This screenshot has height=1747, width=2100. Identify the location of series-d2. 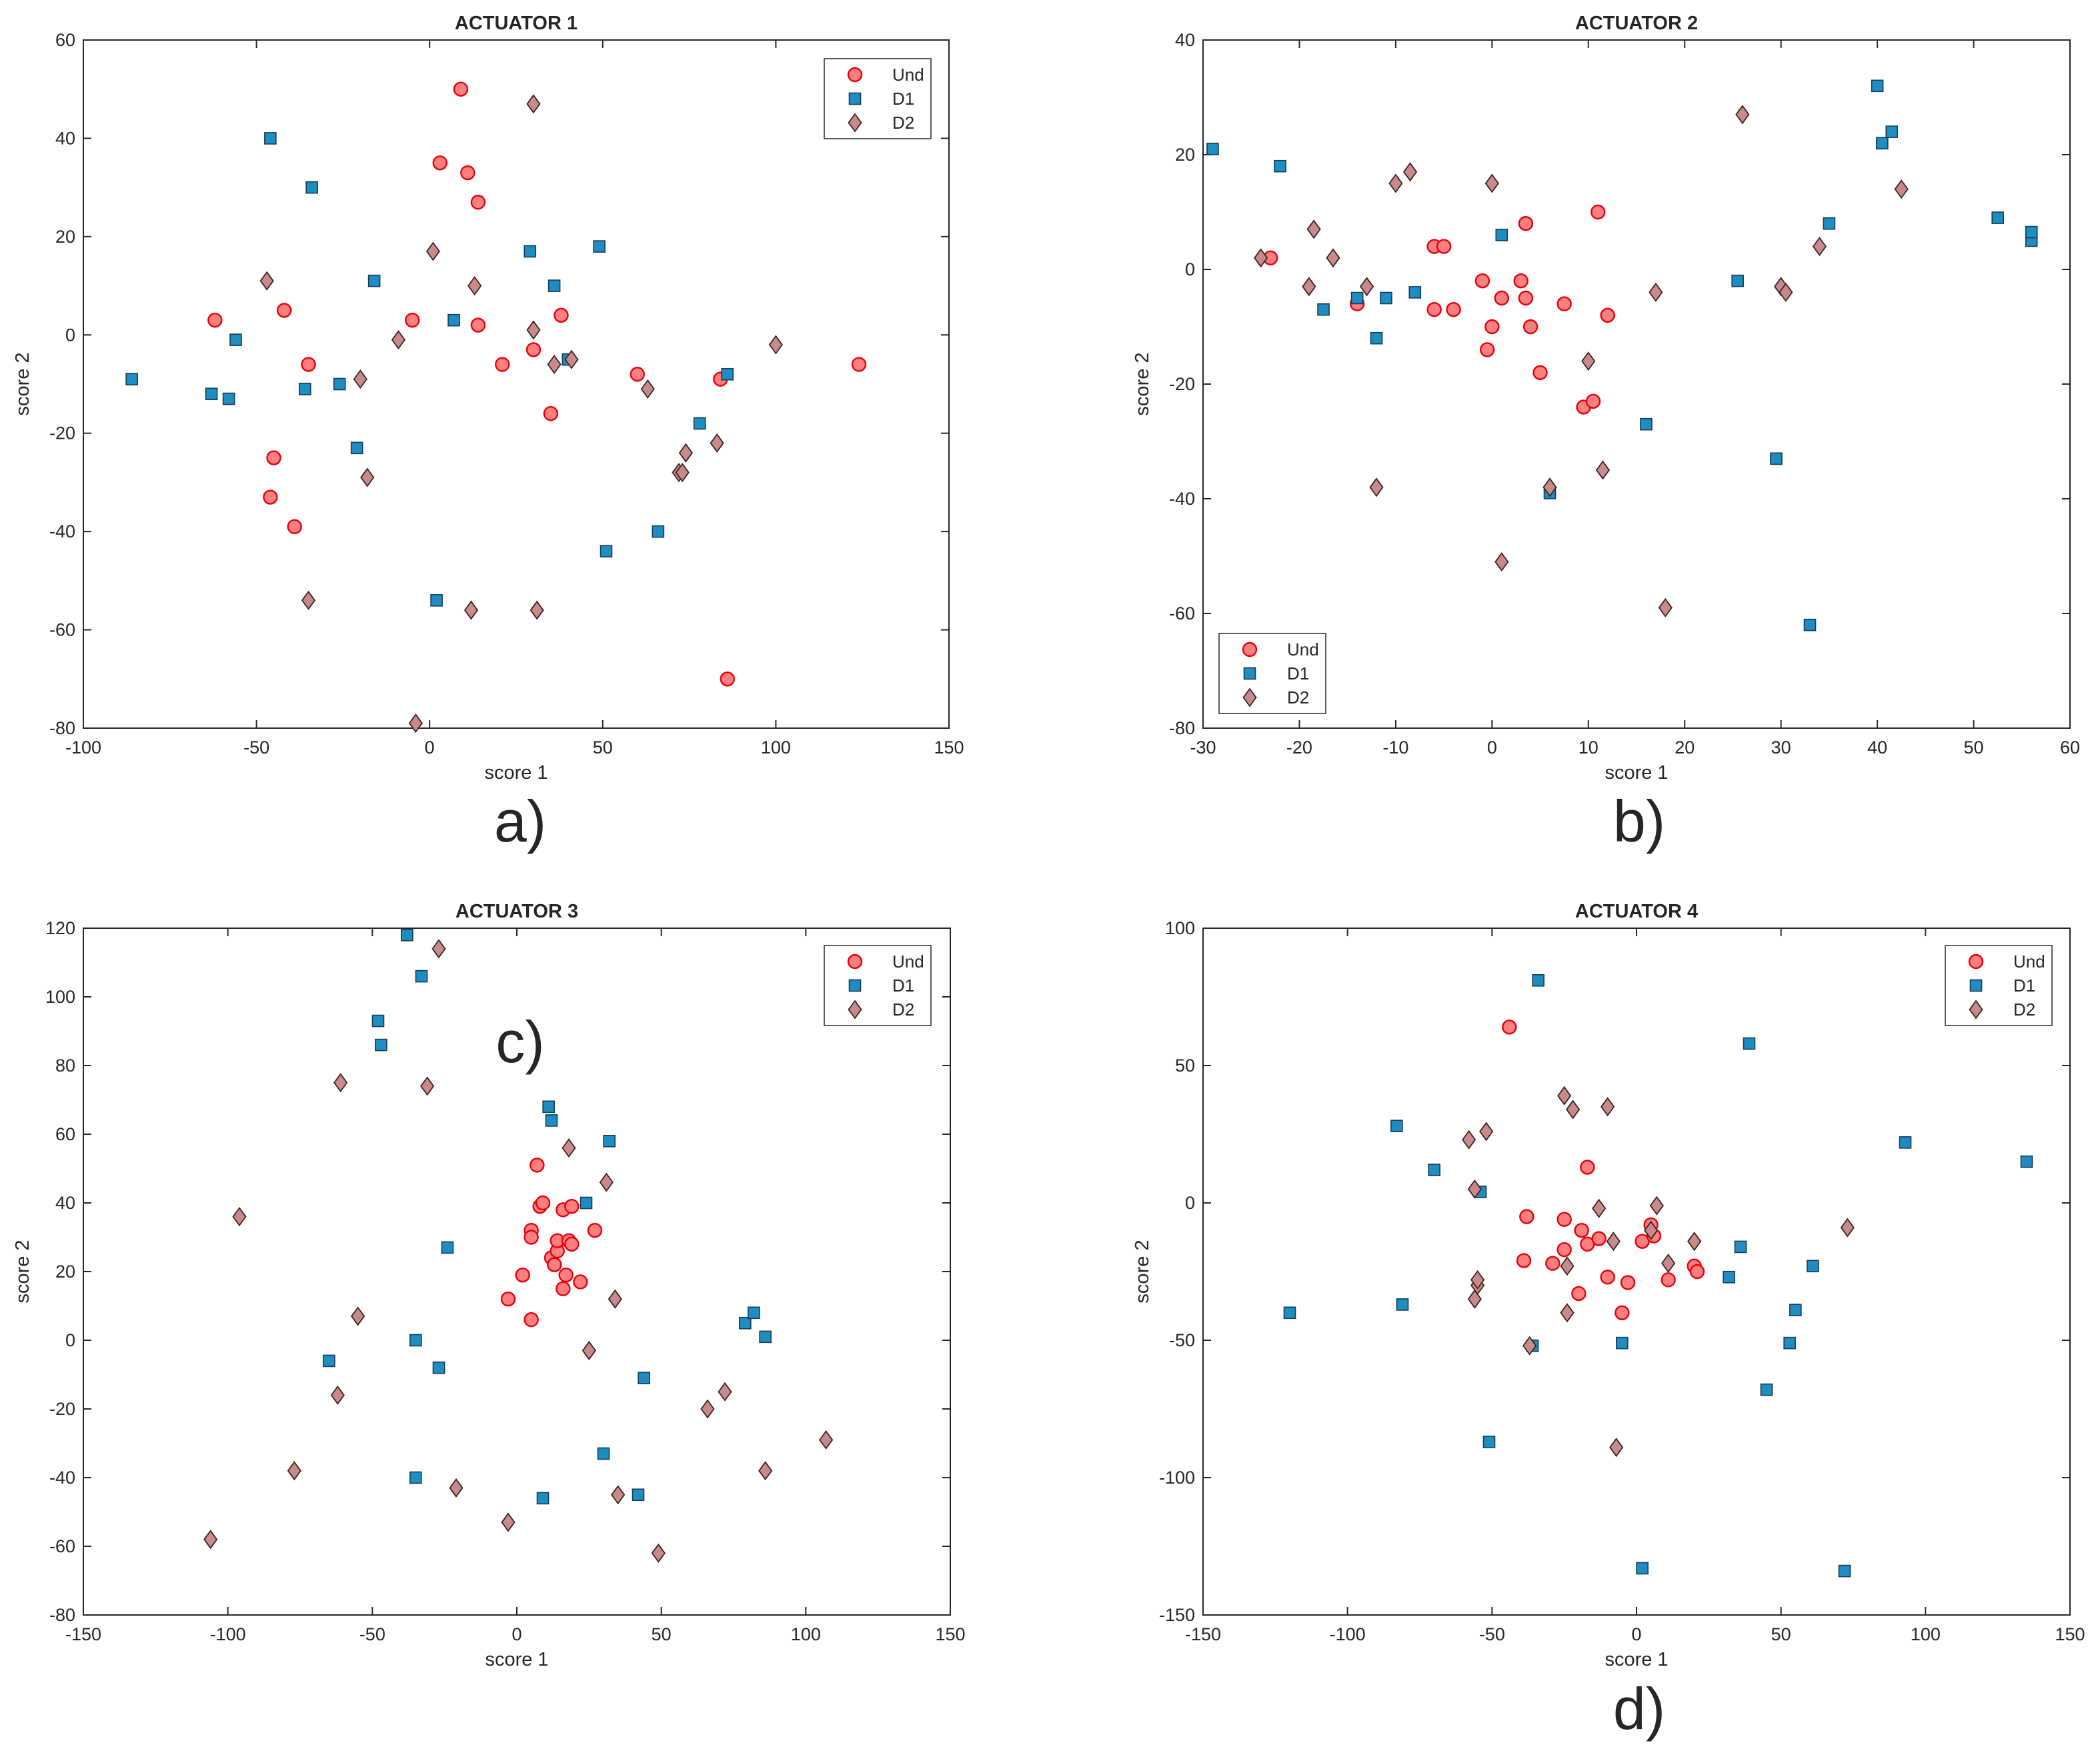
(1658, 1272).